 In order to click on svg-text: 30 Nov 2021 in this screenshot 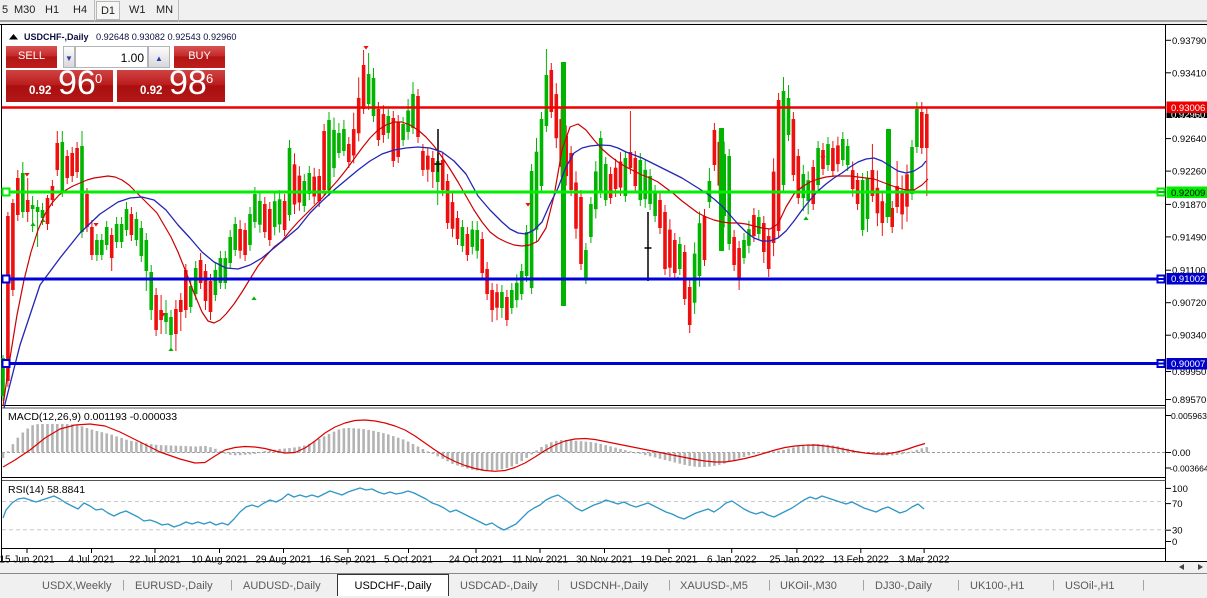, I will do `click(604, 560)`.